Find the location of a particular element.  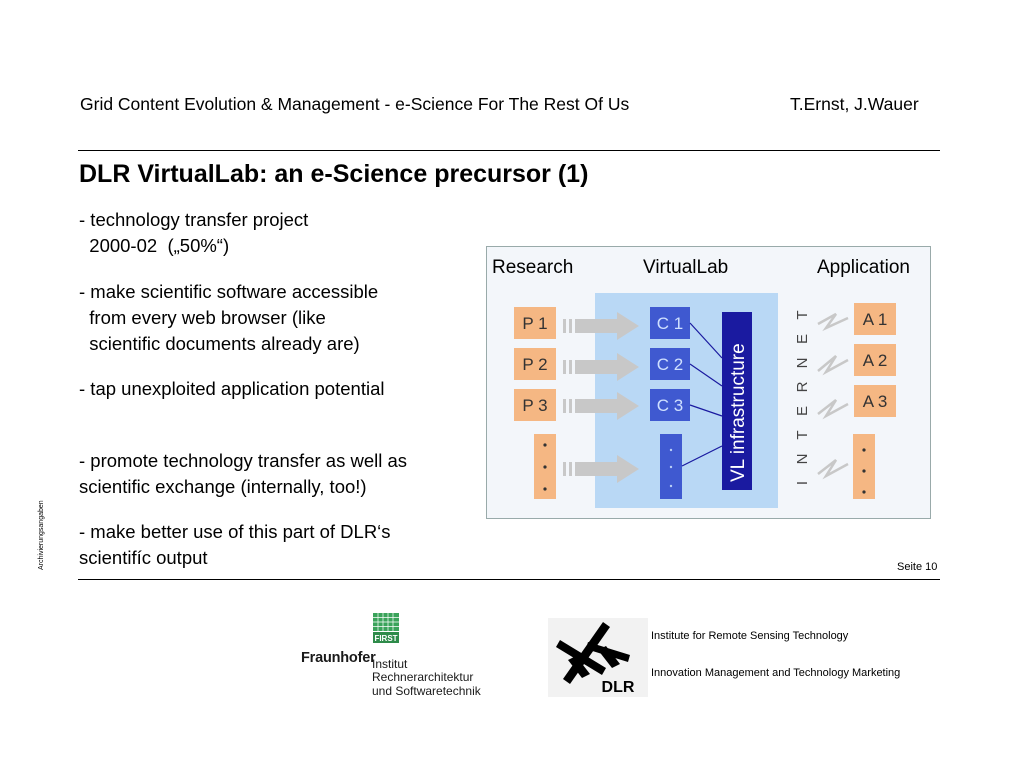

svg-text: C 1 is located at coordinates (670, 323).